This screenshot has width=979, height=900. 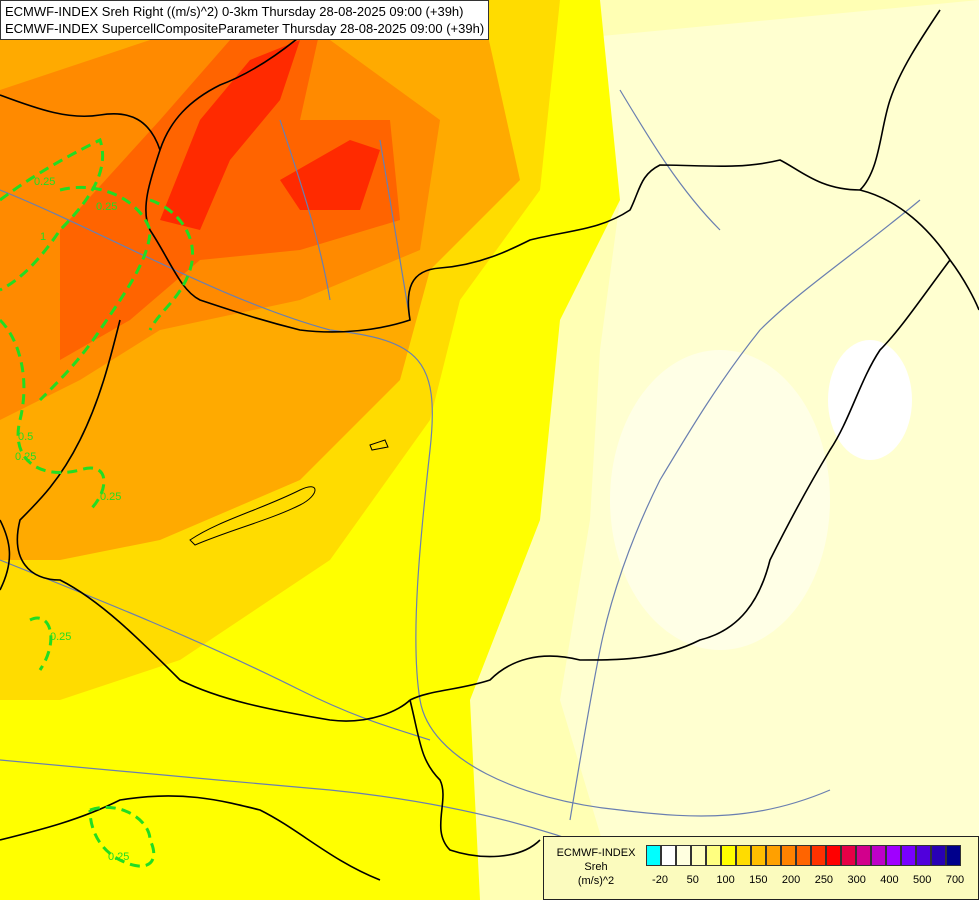 I want to click on border-south, so click(x=270, y=790).